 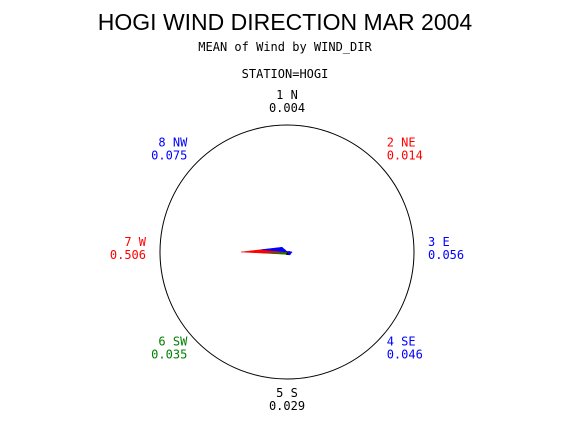 I want to click on direction-label: 4 SE, so click(x=401, y=342).